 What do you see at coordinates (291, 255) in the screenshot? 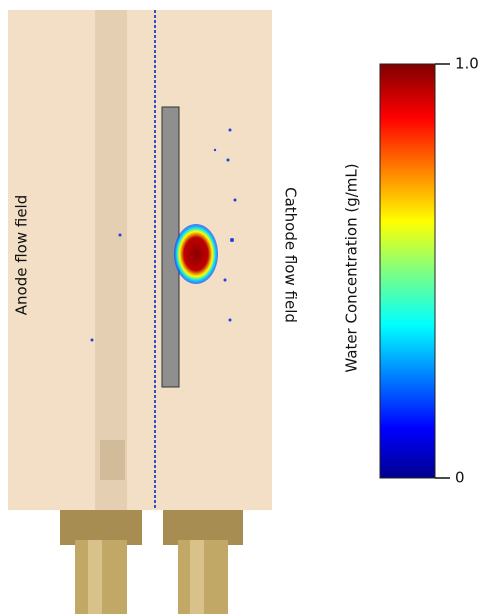
I see `cathode-label: Cathode flow field` at bounding box center [291, 255].